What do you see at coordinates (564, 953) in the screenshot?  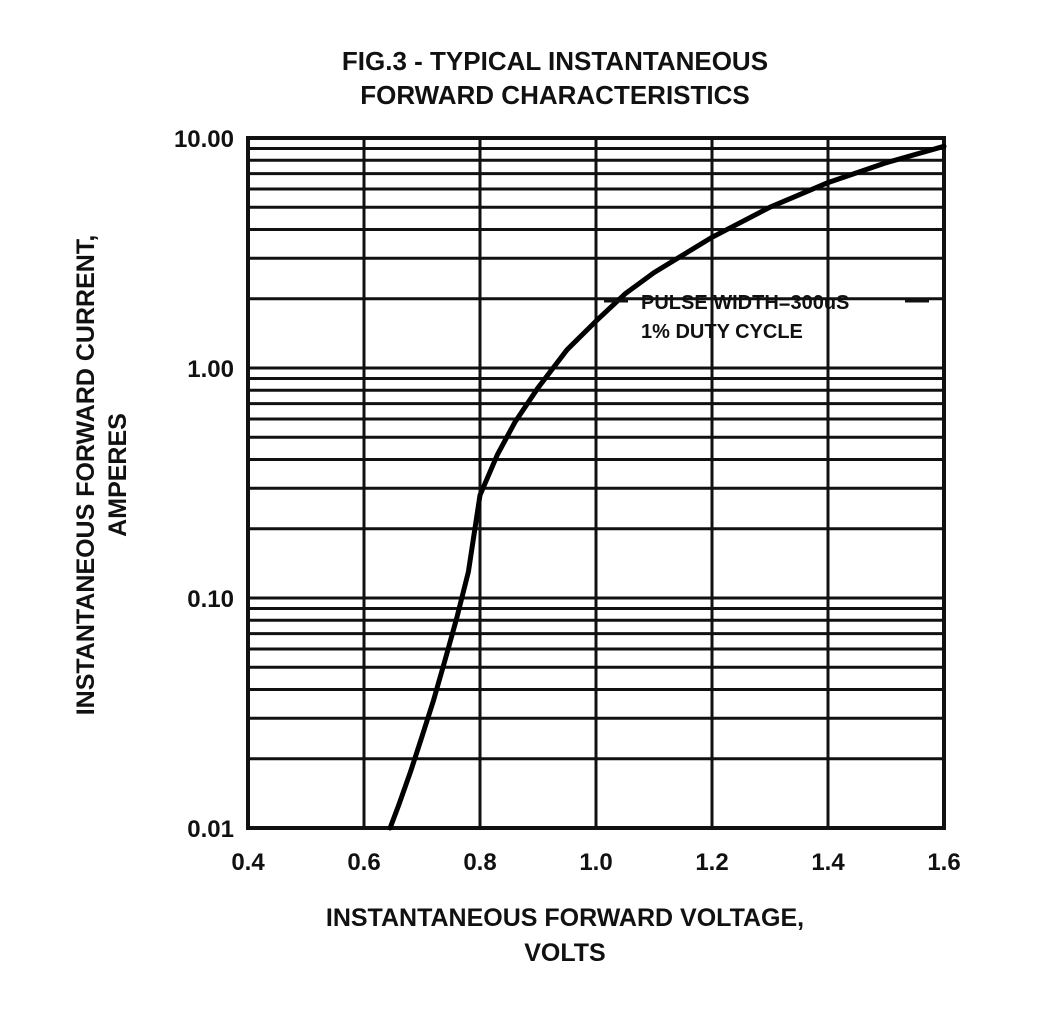 I see `x-axis-title-line-2: VOLTS` at bounding box center [564, 953].